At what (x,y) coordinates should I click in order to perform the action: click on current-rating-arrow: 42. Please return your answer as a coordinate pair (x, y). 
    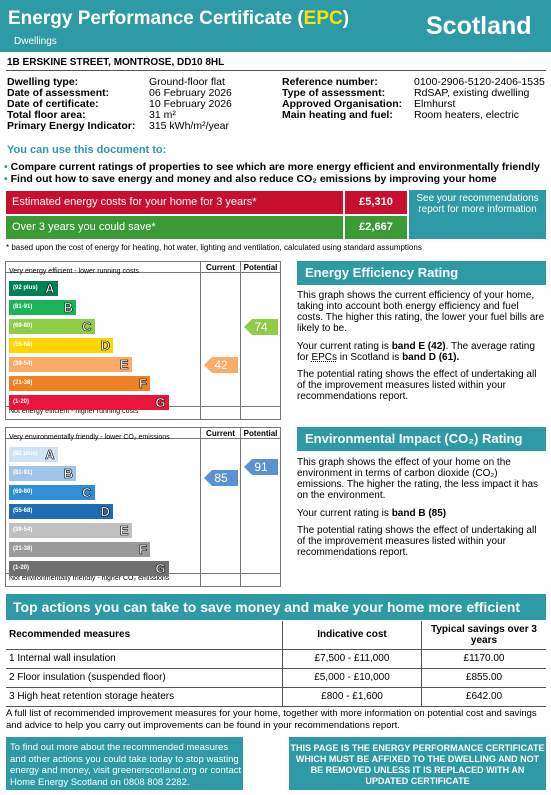
    Looking at the image, I should click on (221, 365).